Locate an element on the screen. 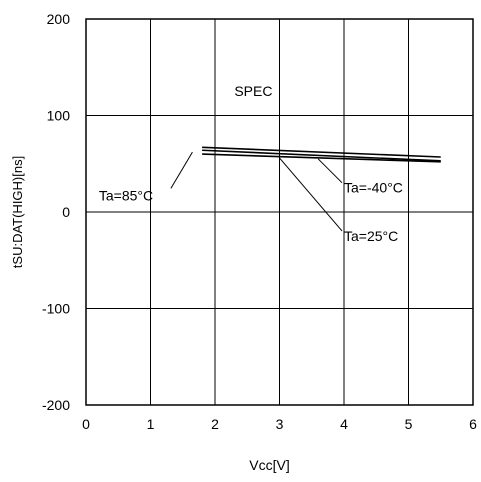 The height and width of the screenshot is (482, 481). y-tick-labels: -200 -100 0 100 200 is located at coordinates (56, 212).